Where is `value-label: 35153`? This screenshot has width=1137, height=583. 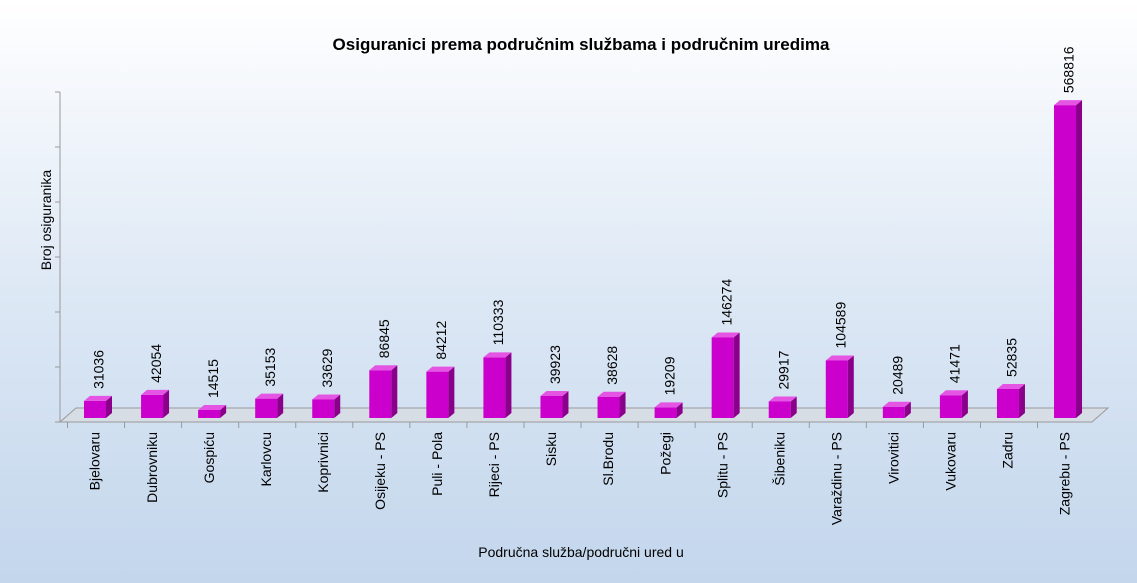
value-label: 35153 is located at coordinates (270, 367).